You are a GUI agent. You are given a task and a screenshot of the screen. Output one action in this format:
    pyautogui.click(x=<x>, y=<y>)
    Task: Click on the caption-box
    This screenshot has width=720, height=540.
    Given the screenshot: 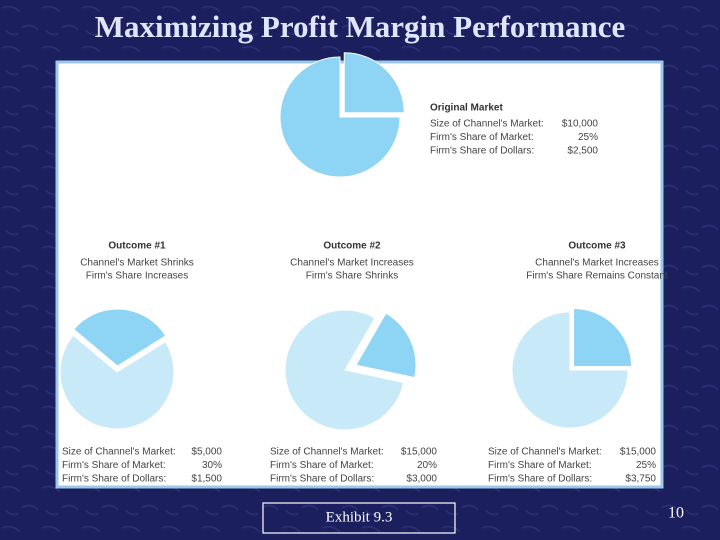 What is the action you would take?
    pyautogui.click(x=359, y=518)
    